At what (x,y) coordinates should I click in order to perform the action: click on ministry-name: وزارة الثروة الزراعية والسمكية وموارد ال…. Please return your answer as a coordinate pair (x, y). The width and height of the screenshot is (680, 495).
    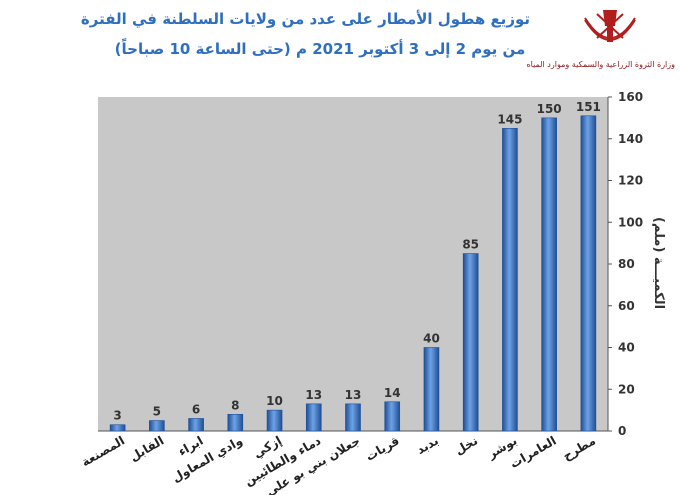
    Looking at the image, I should click on (600, 64).